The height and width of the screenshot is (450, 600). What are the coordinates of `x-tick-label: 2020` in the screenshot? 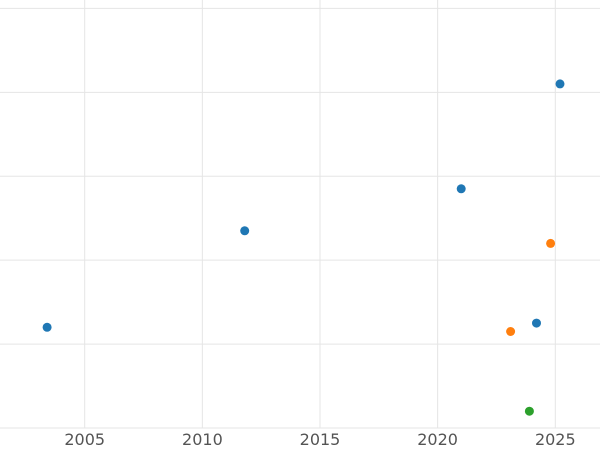 It's located at (437, 439).